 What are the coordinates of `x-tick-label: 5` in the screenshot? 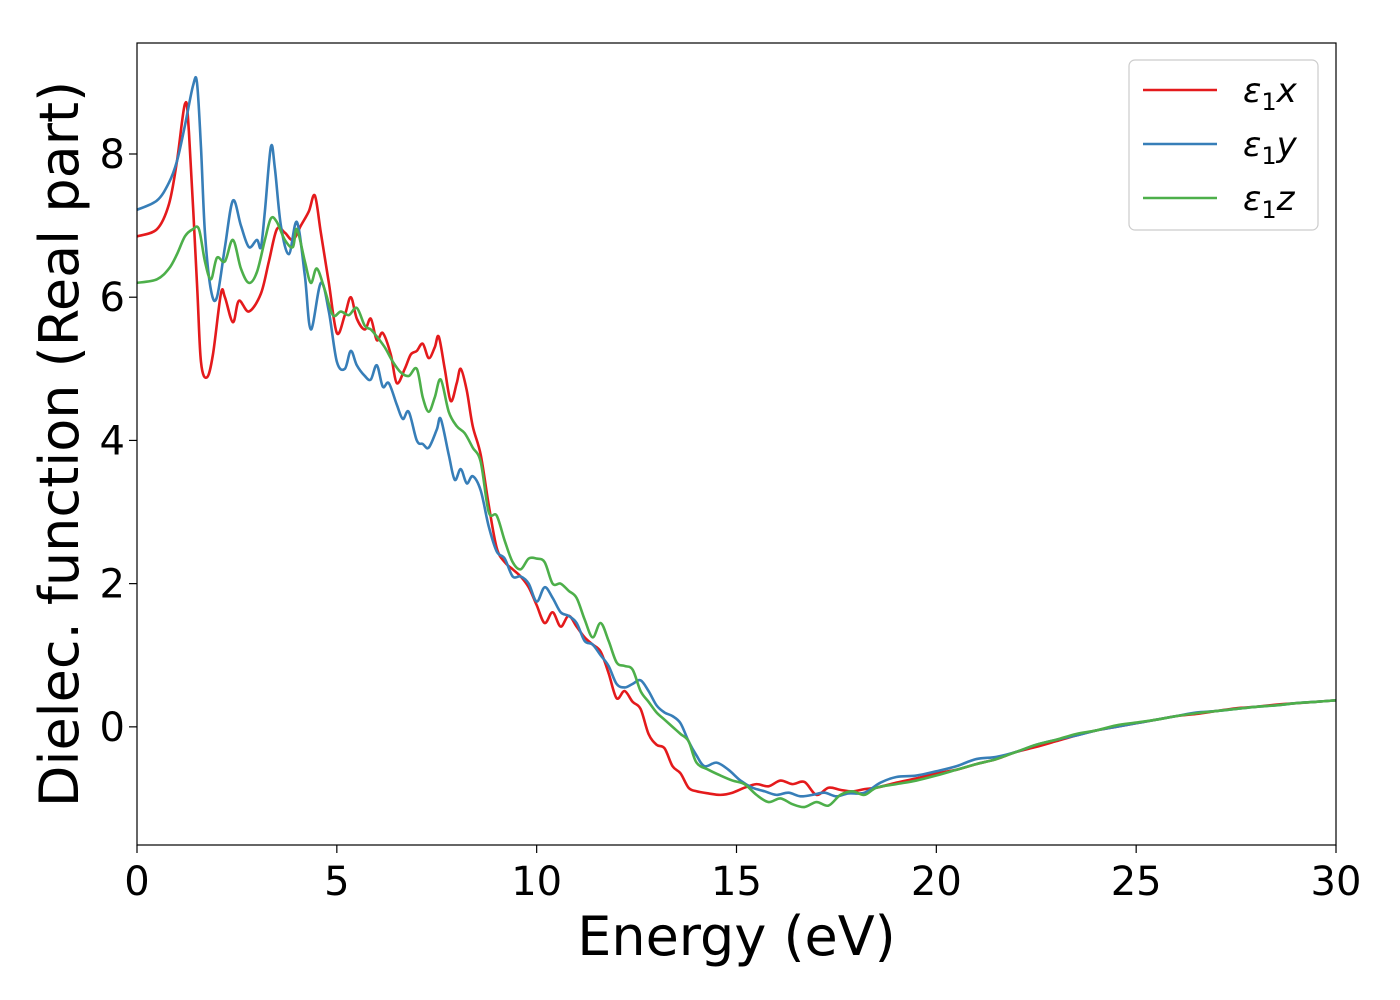 It's located at (336, 882).